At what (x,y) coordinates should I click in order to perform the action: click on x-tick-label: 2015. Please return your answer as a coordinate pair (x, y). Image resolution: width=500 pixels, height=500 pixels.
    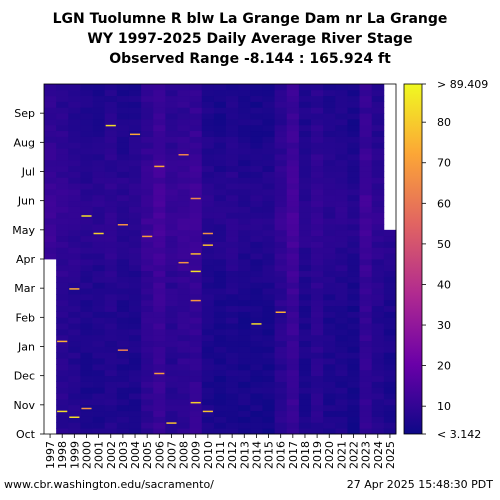
    Looking at the image, I should click on (269, 455).